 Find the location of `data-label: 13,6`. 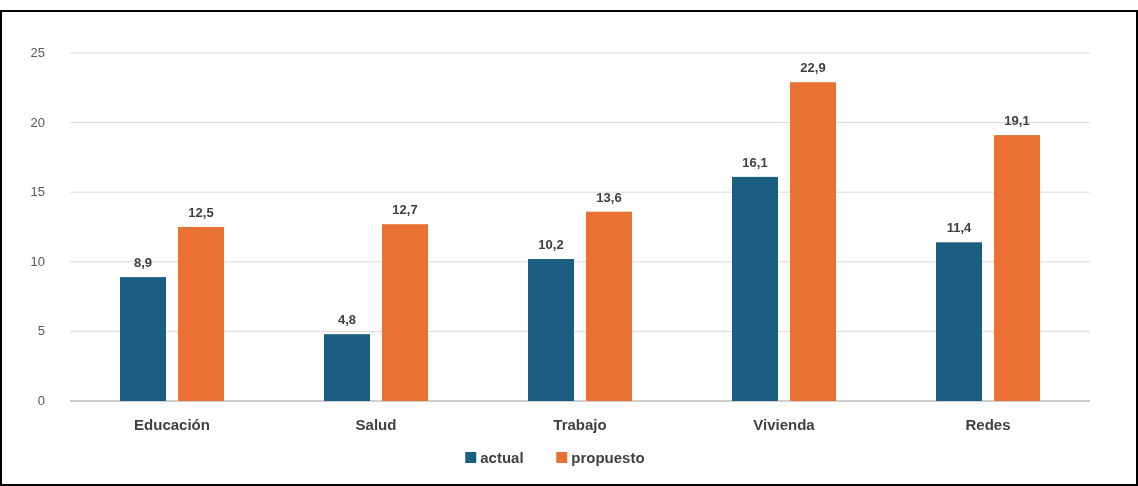

data-label: 13,6 is located at coordinates (609, 197).